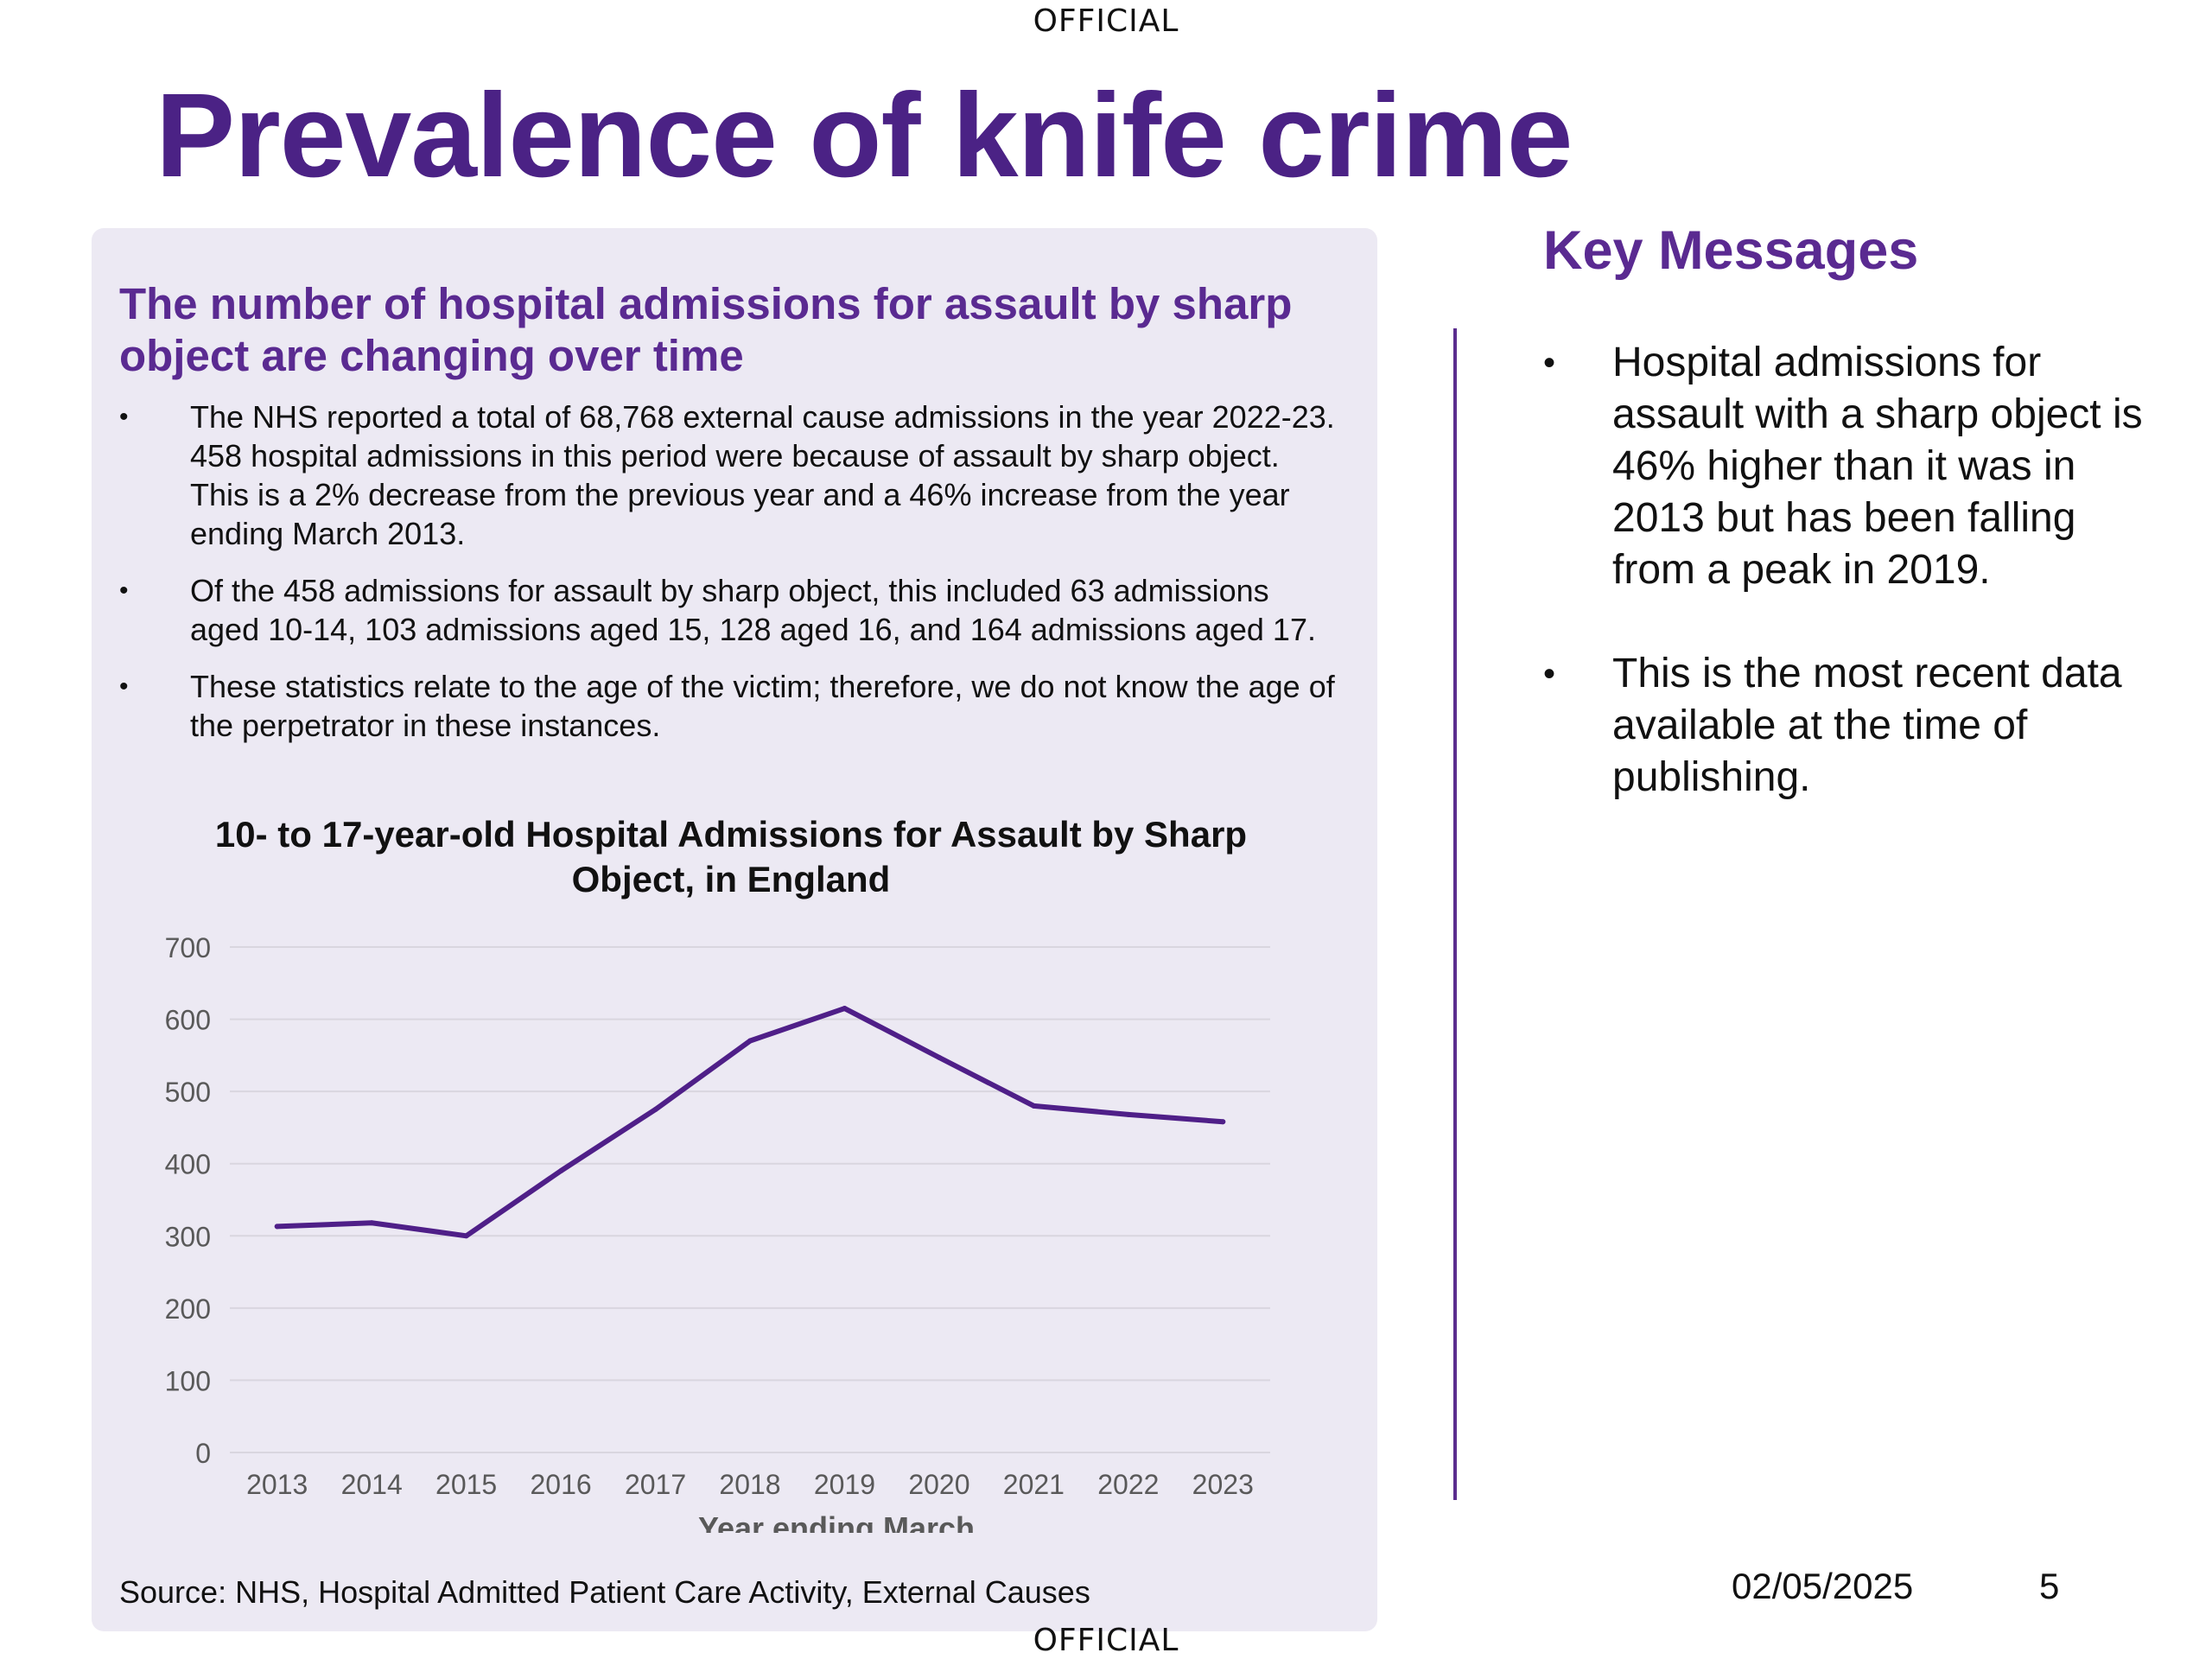 This screenshot has height=1659, width=2212. I want to click on y-tick-label: 600, so click(188, 1021).